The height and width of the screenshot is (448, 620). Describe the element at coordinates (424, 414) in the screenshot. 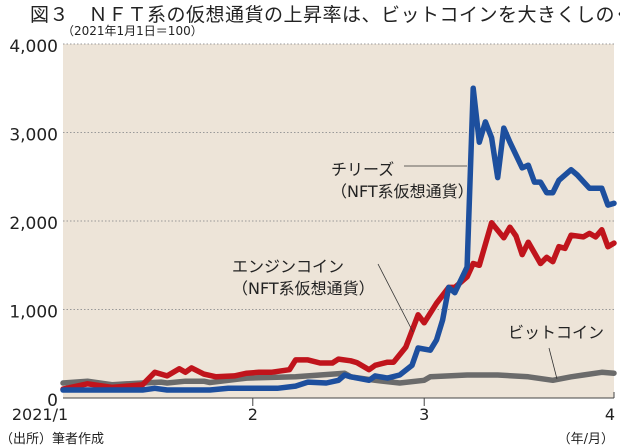

I see `x-tick-label: 3` at that location.